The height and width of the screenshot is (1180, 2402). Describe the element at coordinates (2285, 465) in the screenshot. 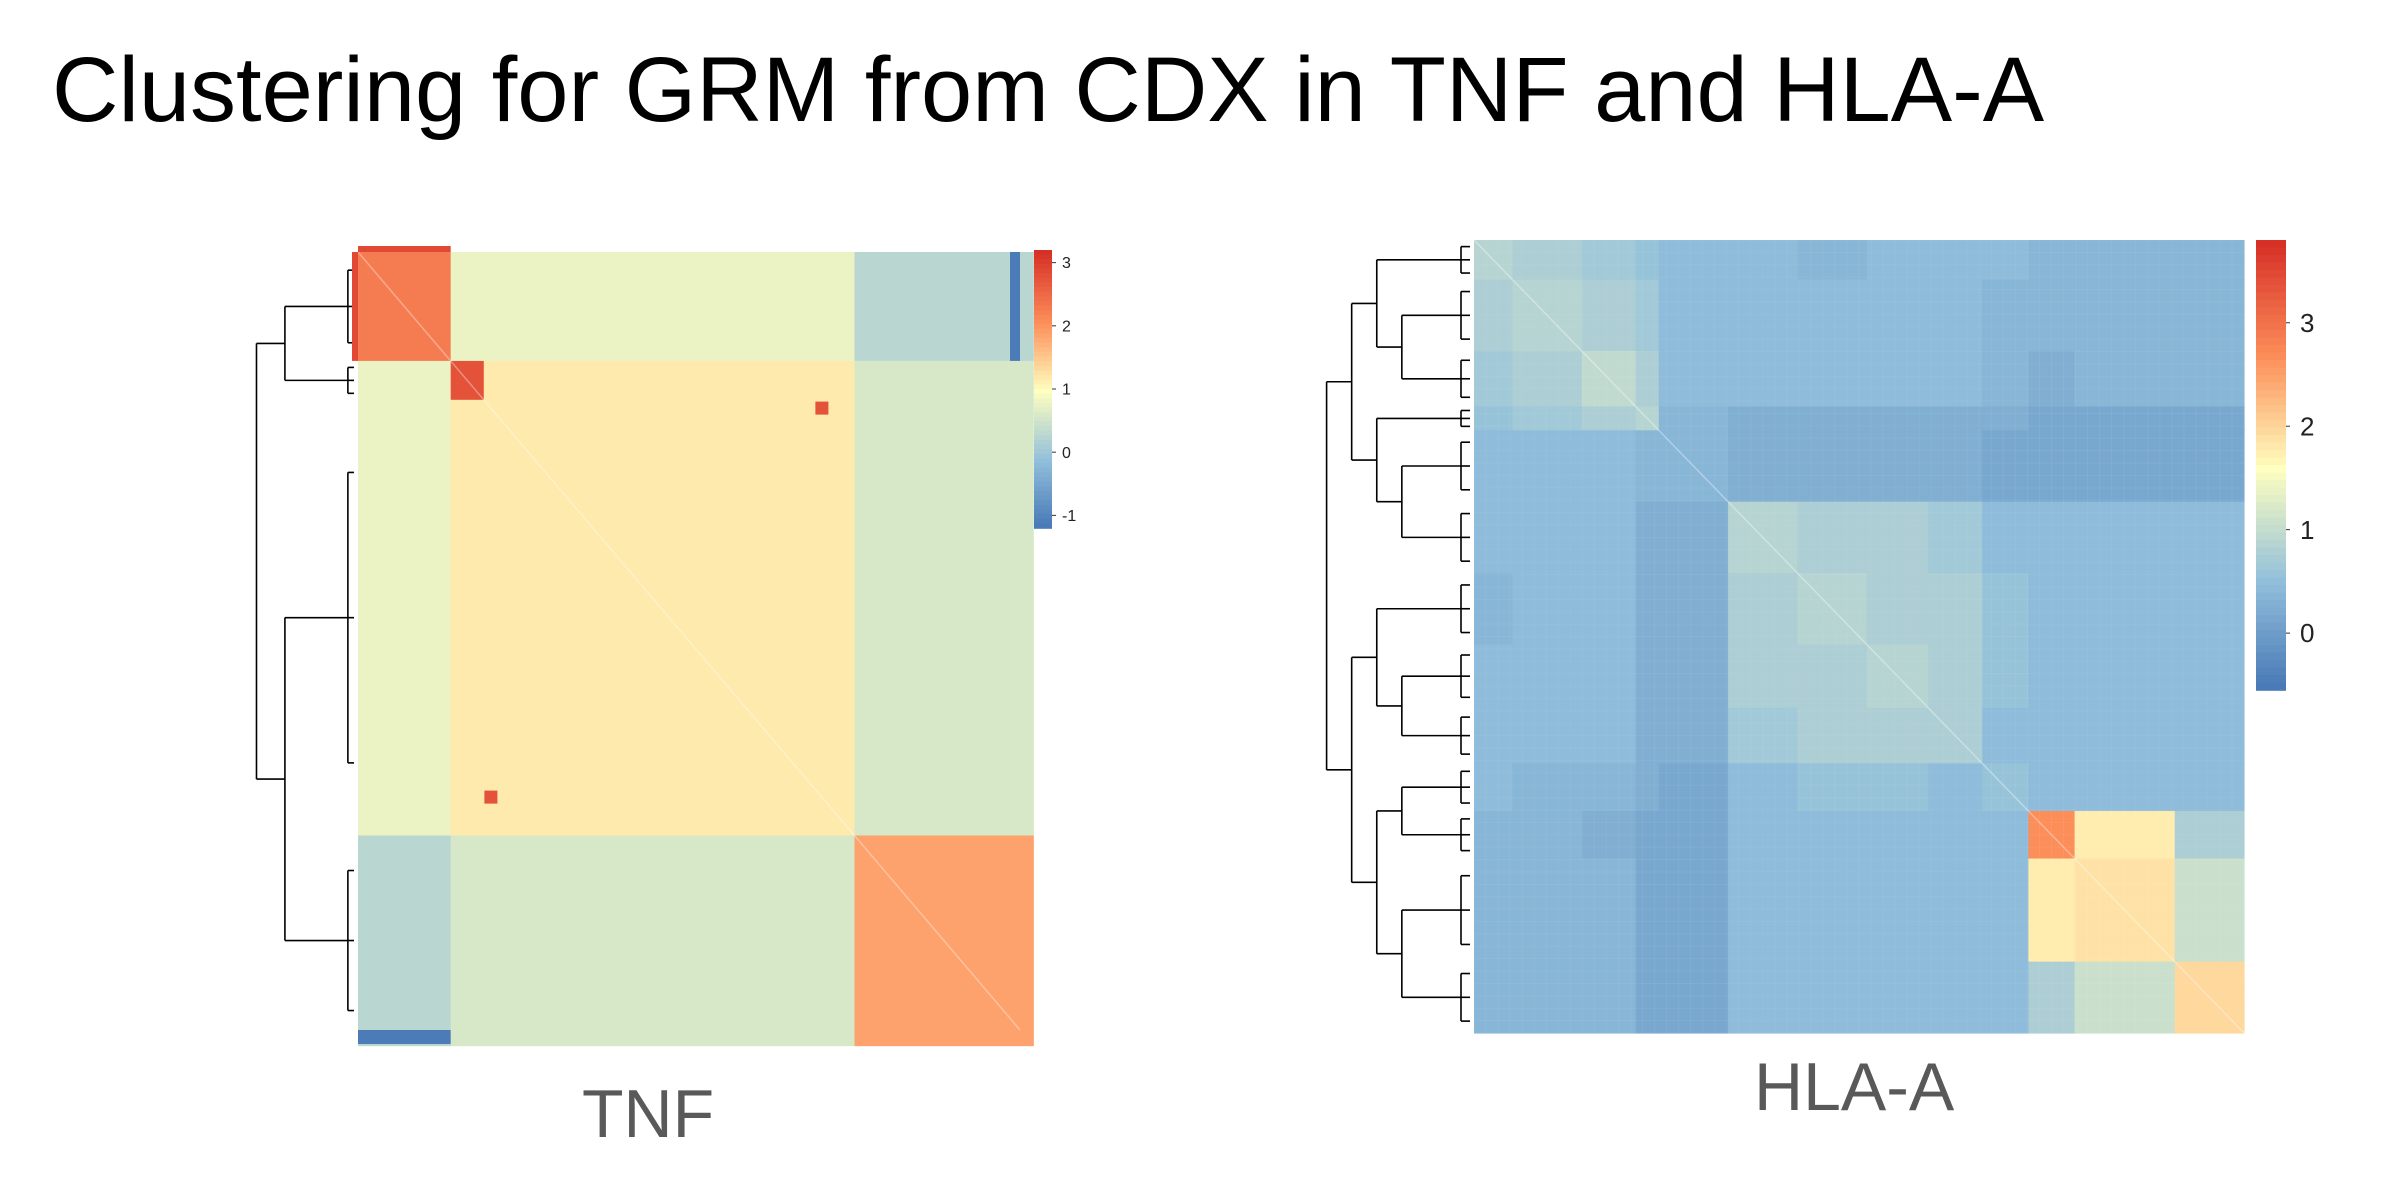

I see `hla-a-colorbar: 3 2 1 0` at that location.